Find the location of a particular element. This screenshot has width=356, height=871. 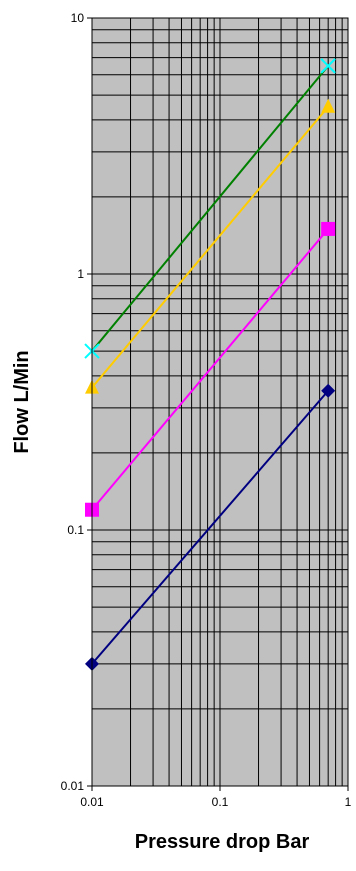

y-axis-title: Flow L/Min is located at coordinates (22, 401).